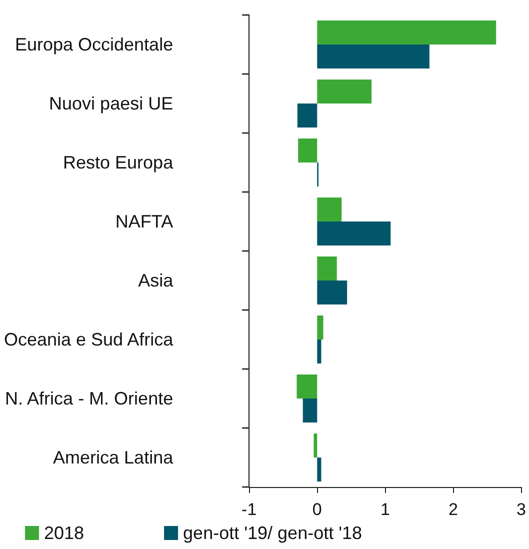 This screenshot has height=549, width=529. Describe the element at coordinates (385, 509) in the screenshot. I see `x-tick-label: 1` at that location.